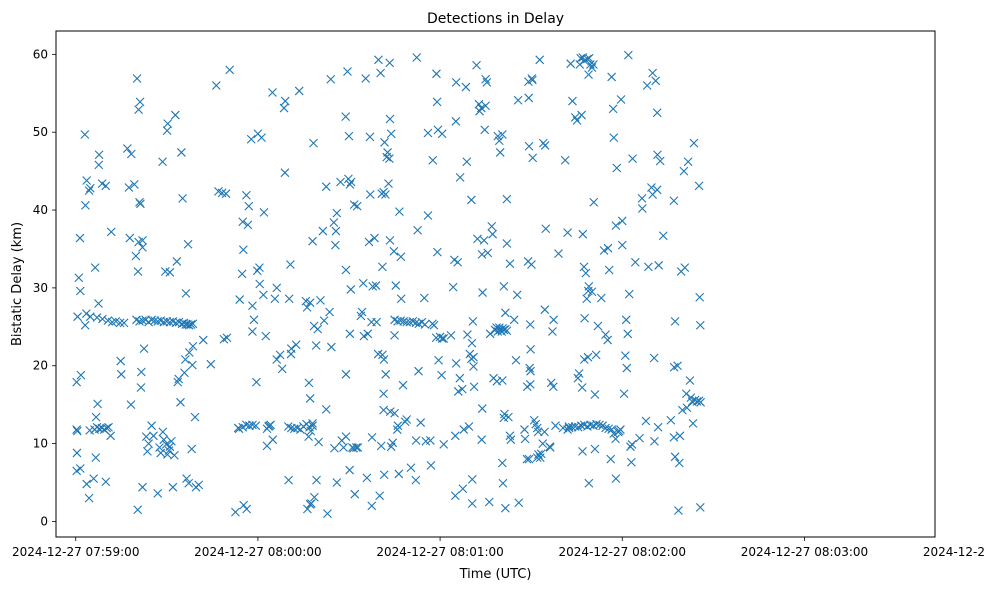 The width and height of the screenshot is (986, 590). Describe the element at coordinates (40, 366) in the screenshot. I see `y-tick-label: 20` at that location.